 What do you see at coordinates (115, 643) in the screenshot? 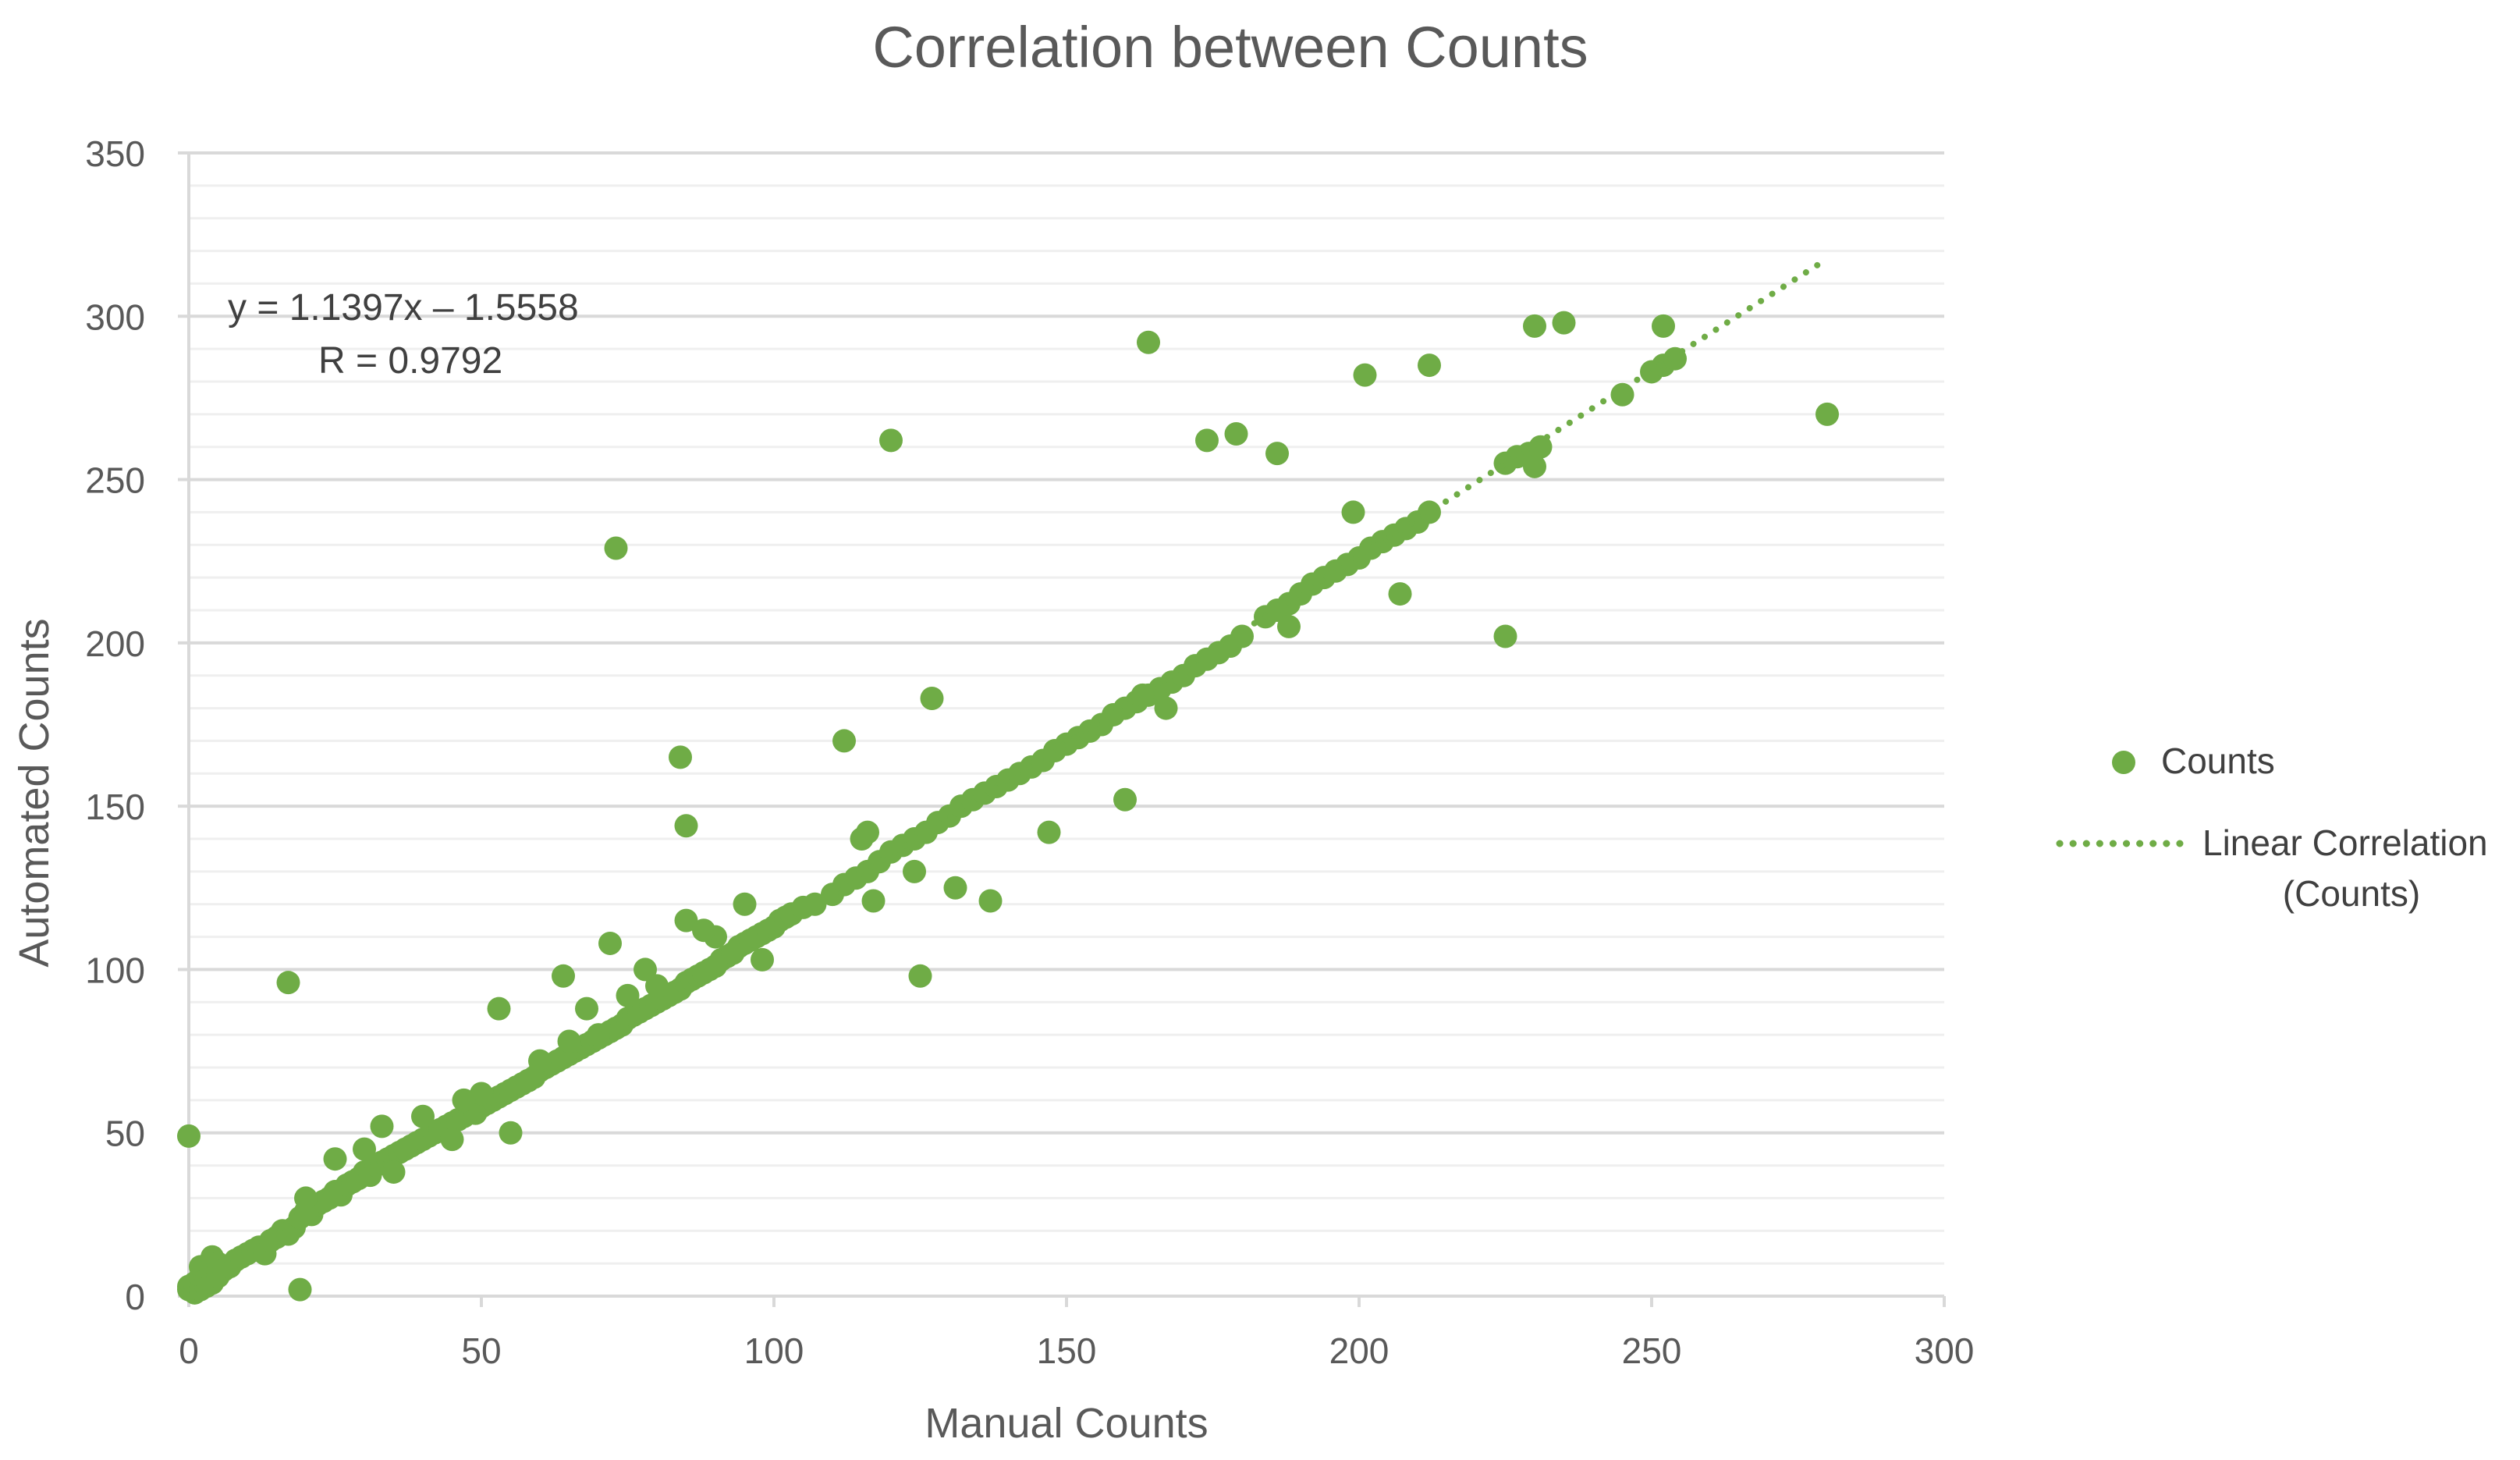
I see `y-tick-label: 200` at bounding box center [115, 643].